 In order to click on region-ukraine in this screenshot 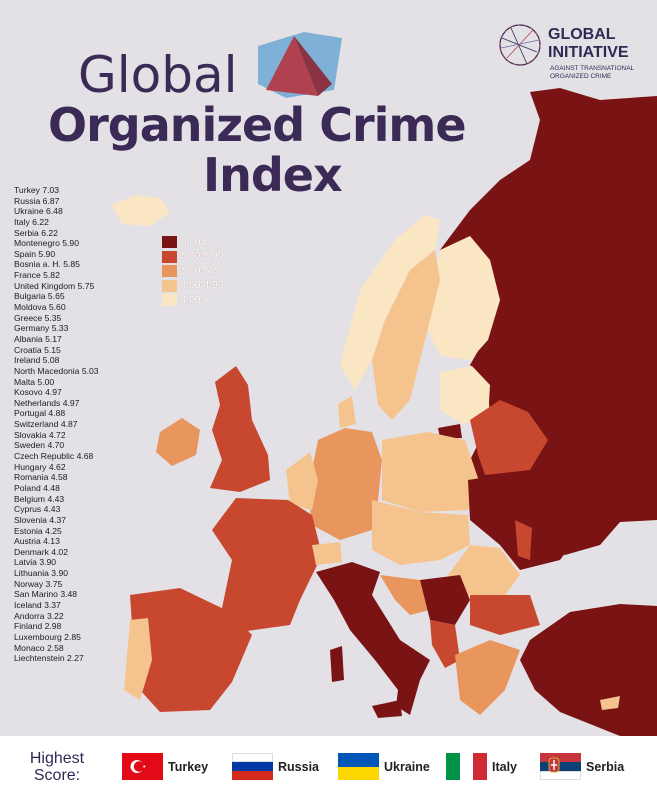, I will do `click(529, 520)`.